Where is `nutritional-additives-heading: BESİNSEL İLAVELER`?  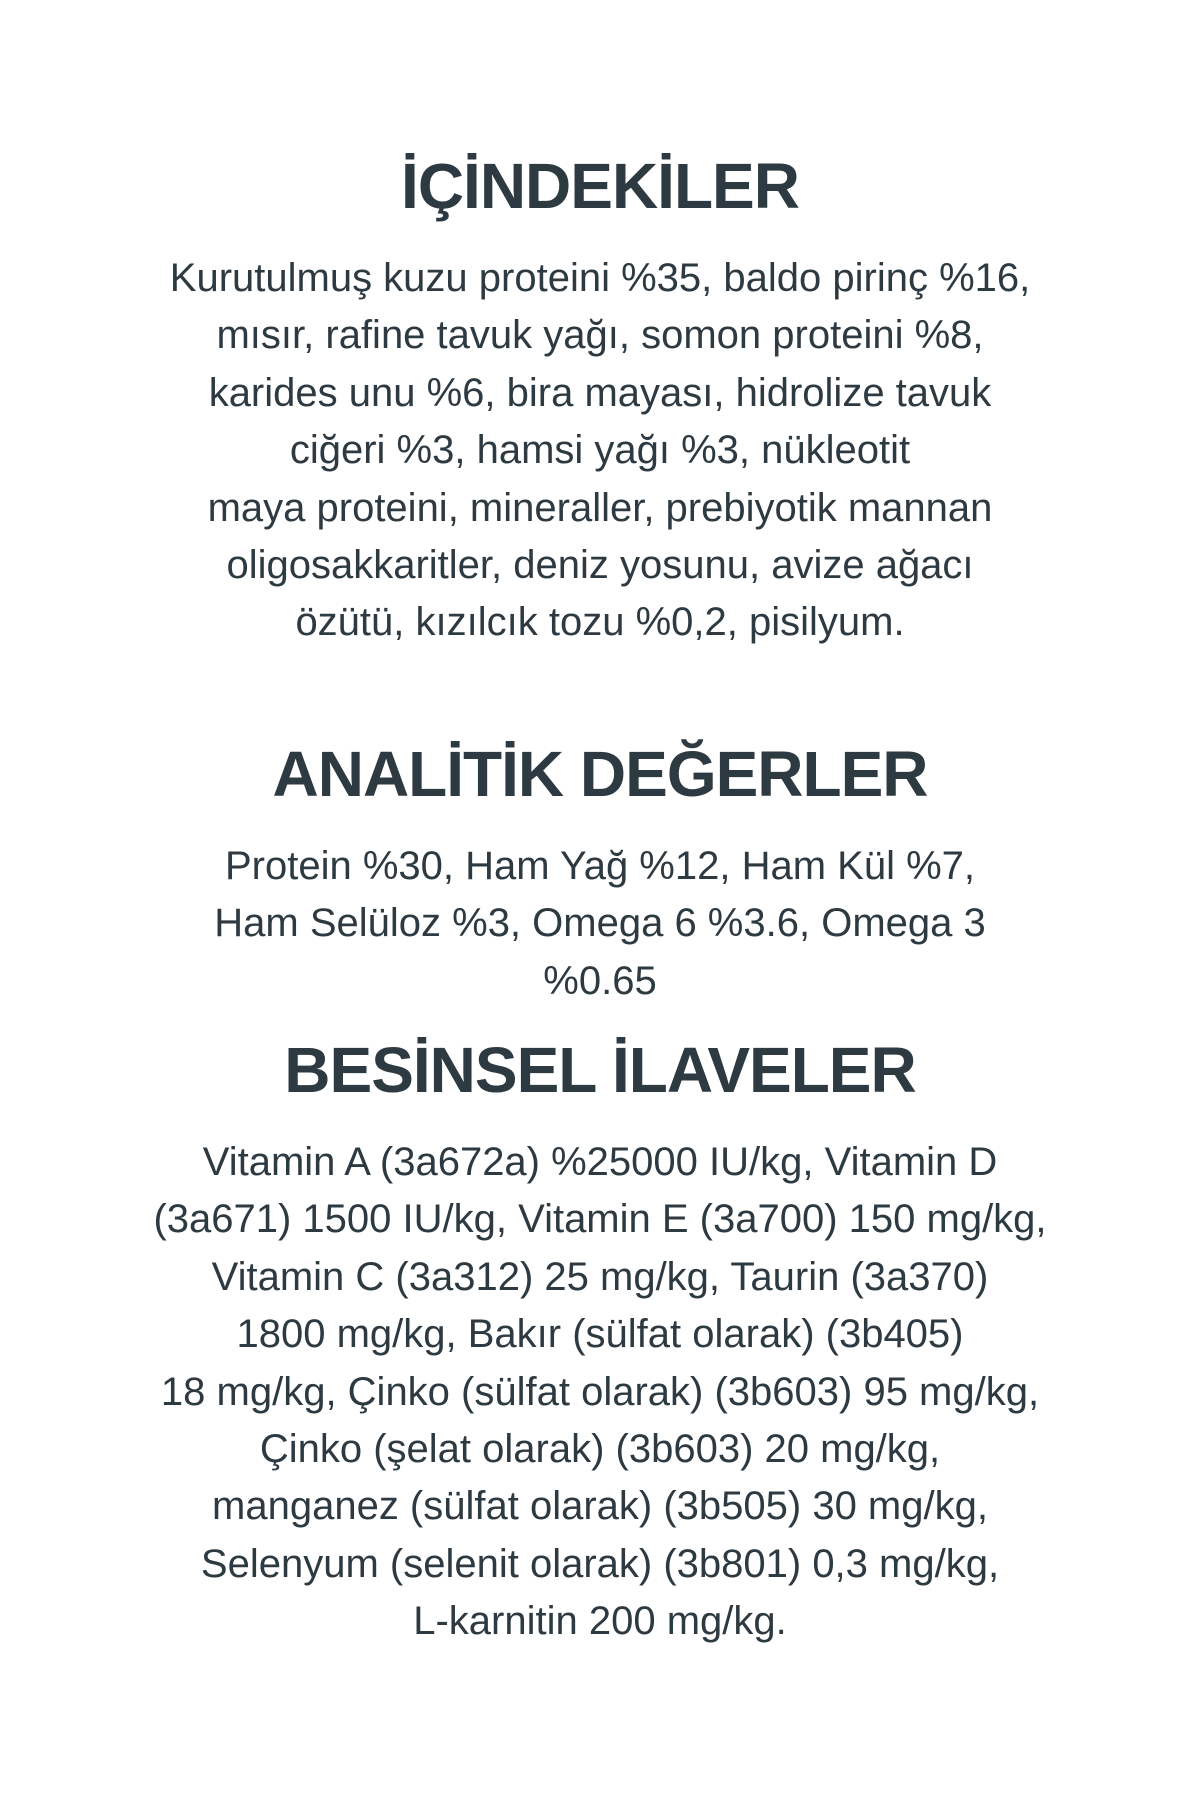 nutritional-additives-heading: BESİNSEL İLAVELER is located at coordinates (600, 1070).